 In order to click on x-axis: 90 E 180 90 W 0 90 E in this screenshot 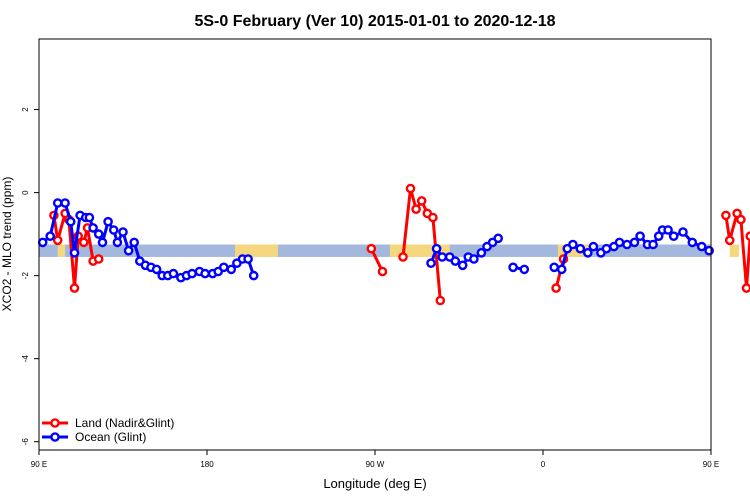, I will do `click(375, 459)`.